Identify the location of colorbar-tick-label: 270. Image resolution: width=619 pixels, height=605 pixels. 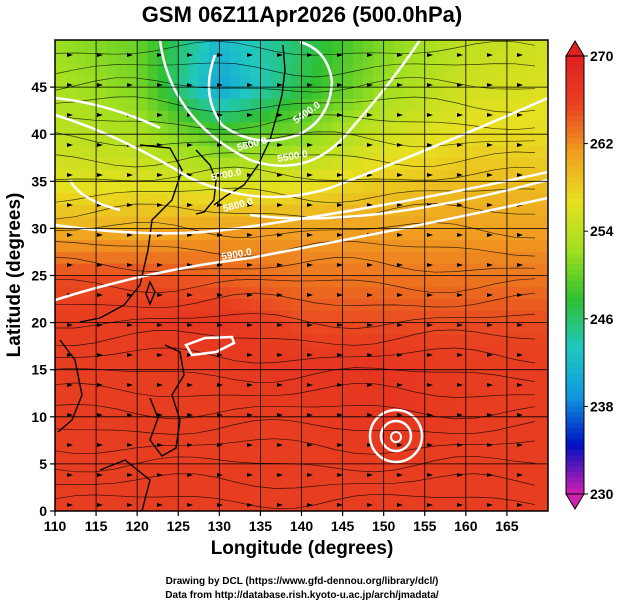
(602, 56).